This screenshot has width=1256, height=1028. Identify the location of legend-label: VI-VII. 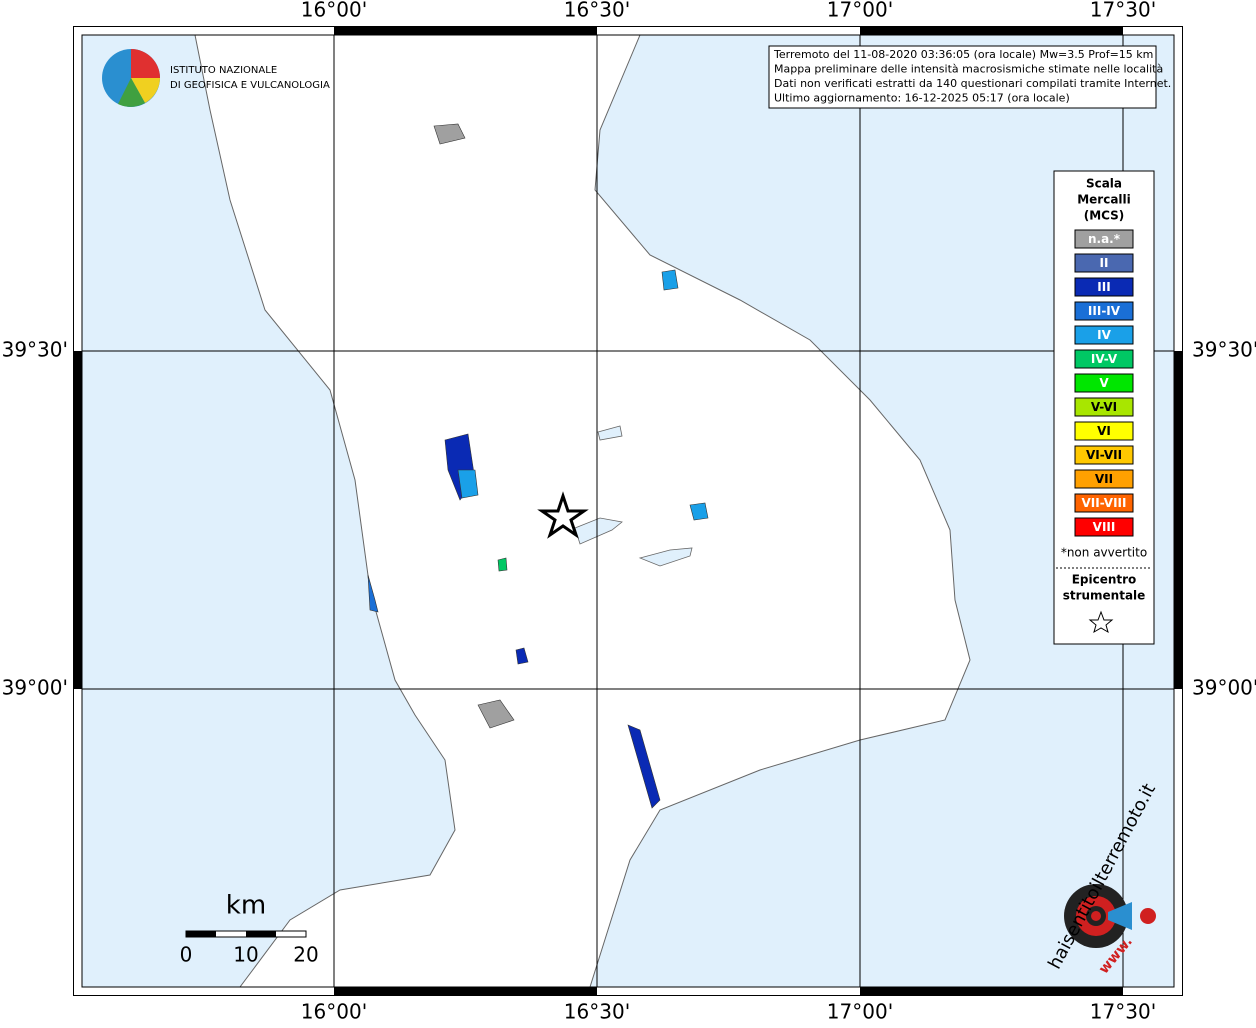
(1104, 455).